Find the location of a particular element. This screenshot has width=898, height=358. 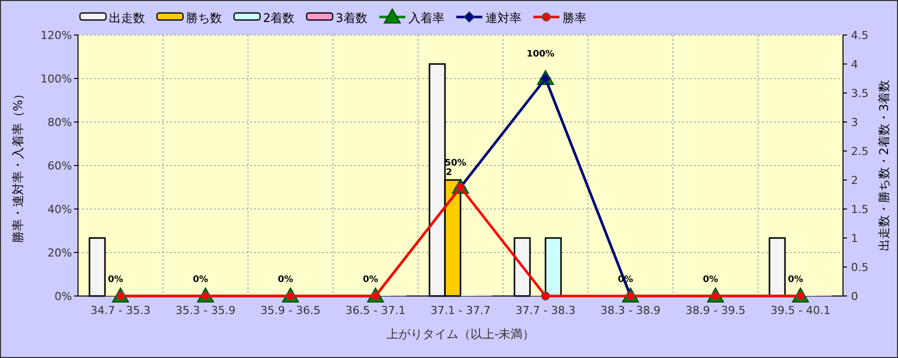

legend-label: 入着率 is located at coordinates (426, 18).